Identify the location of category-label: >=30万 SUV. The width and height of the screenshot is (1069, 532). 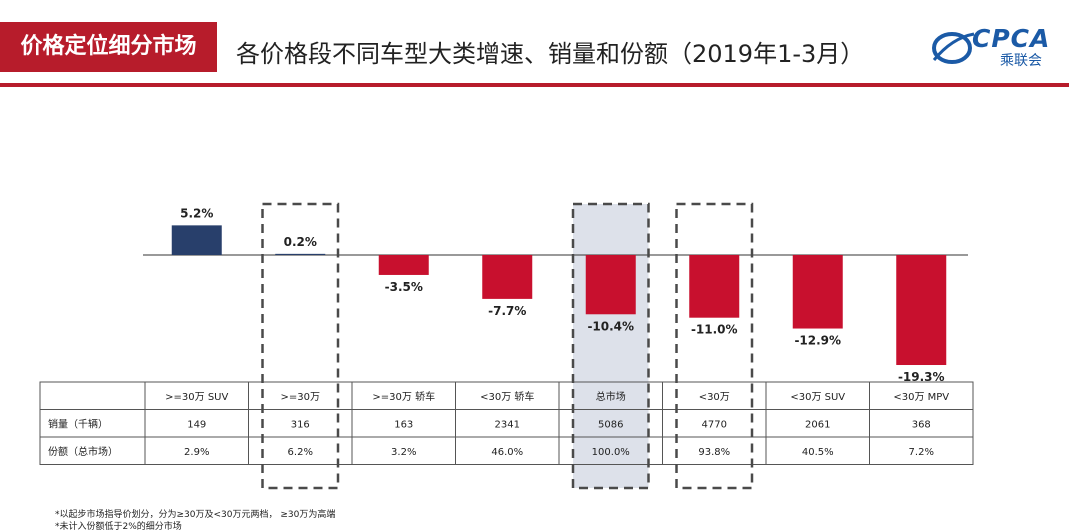
(196, 397).